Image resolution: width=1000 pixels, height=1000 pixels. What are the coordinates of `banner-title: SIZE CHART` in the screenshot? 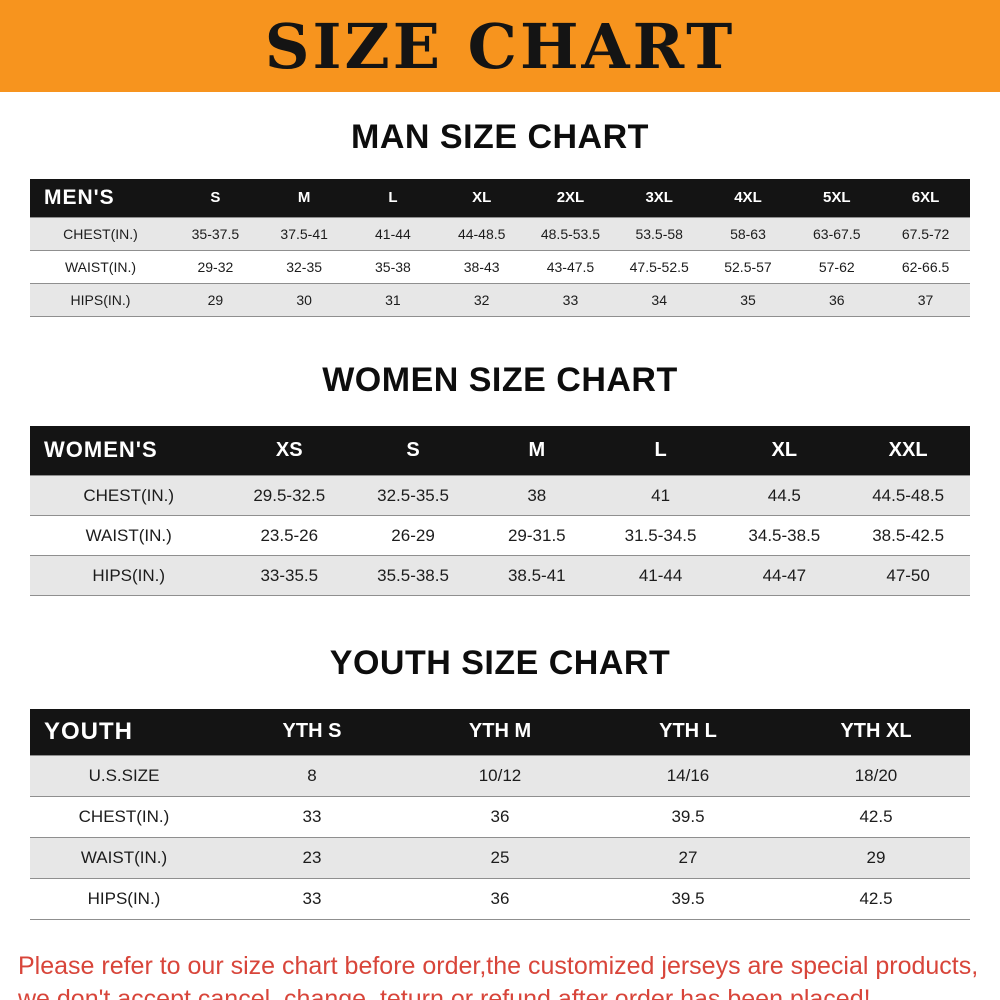 It's located at (500, 46).